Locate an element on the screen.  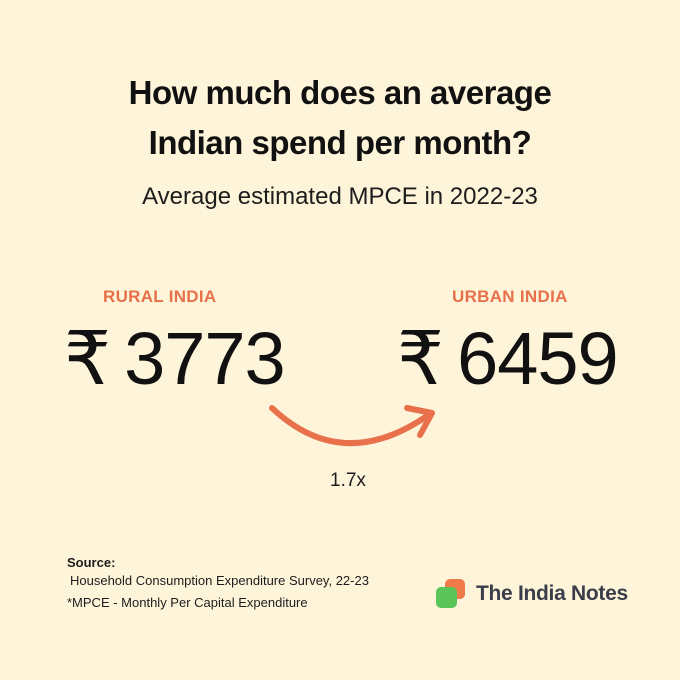
subtitle: Average estimated MPCE in 2022-23 is located at coordinates (340, 196).